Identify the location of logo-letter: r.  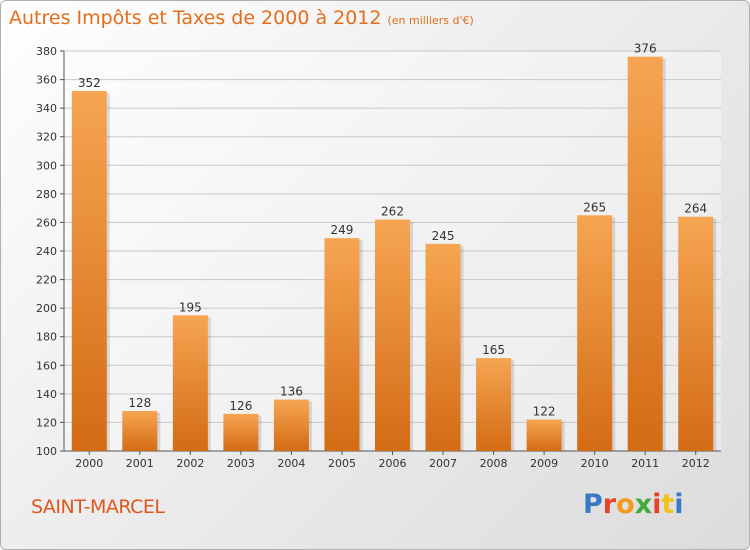
(609, 504).